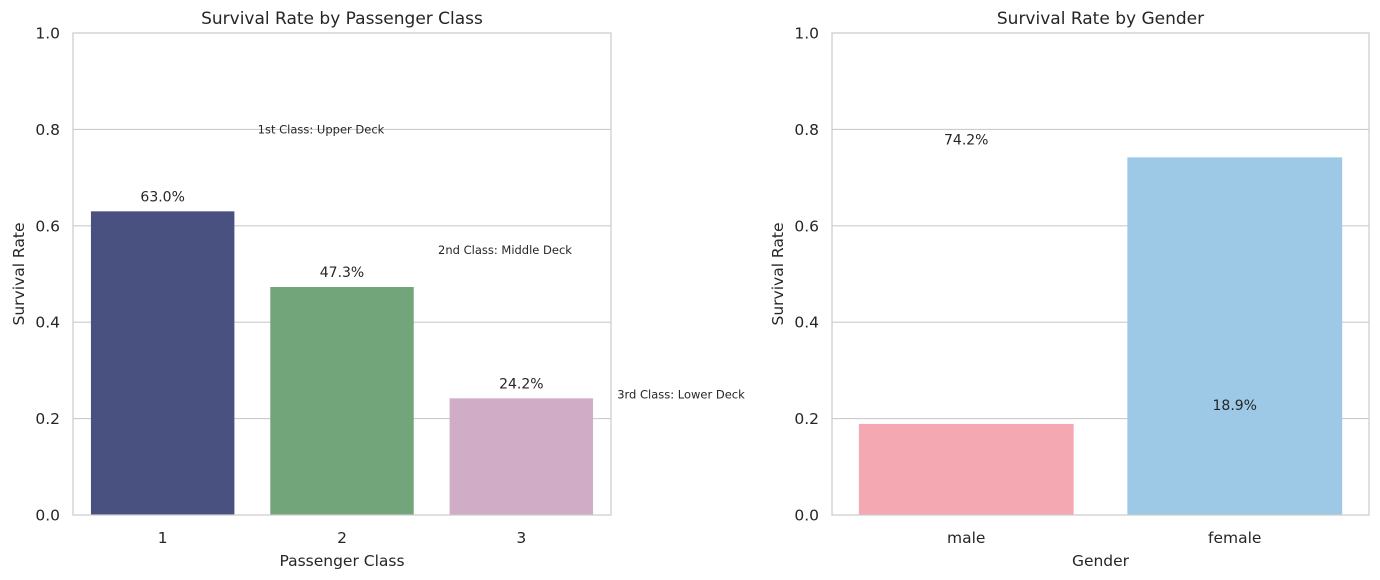  I want to click on x-tick-label: 2, so click(342, 538).